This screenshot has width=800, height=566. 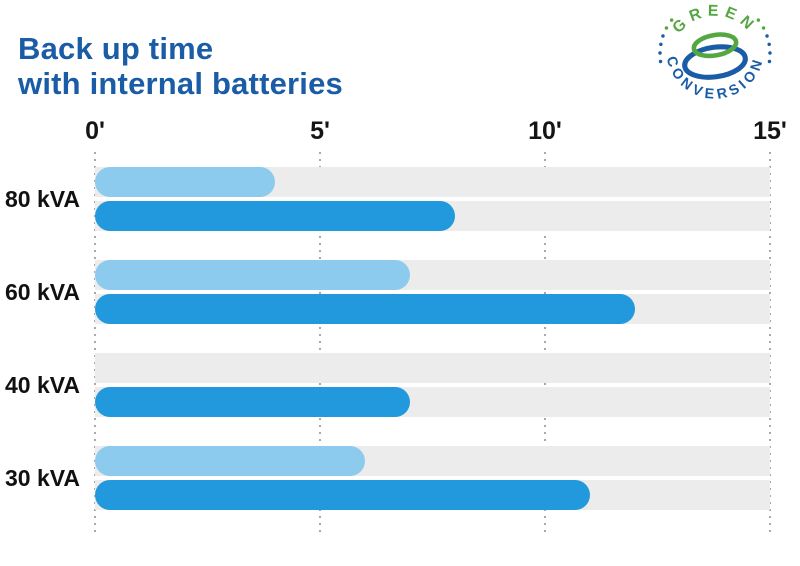 I want to click on category-label: 80 kVA, so click(x=42, y=199).